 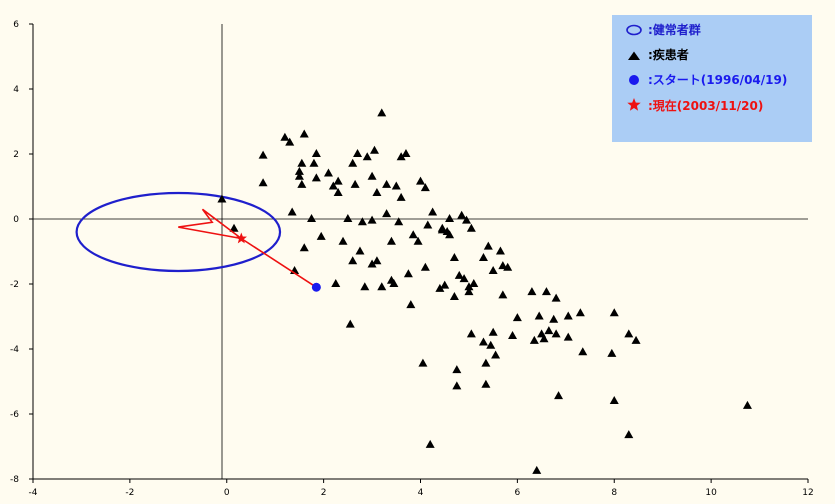 I want to click on x-tick-label: 0, so click(x=227, y=493).